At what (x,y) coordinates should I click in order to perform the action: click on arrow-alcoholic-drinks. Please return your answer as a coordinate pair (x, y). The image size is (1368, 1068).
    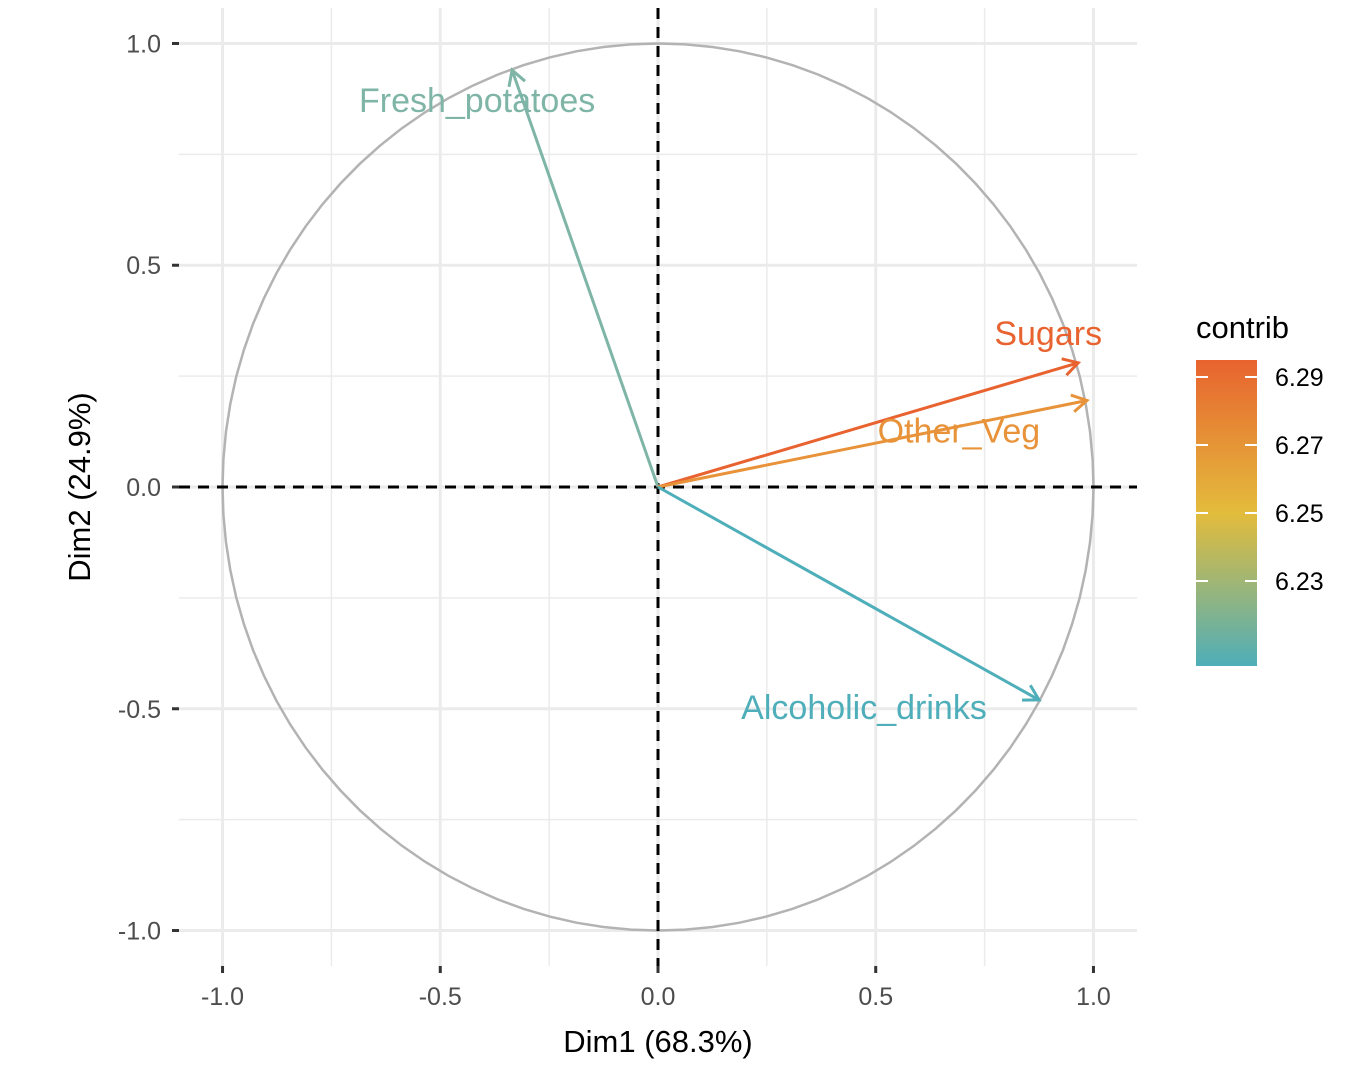
    Looking at the image, I should click on (848, 593).